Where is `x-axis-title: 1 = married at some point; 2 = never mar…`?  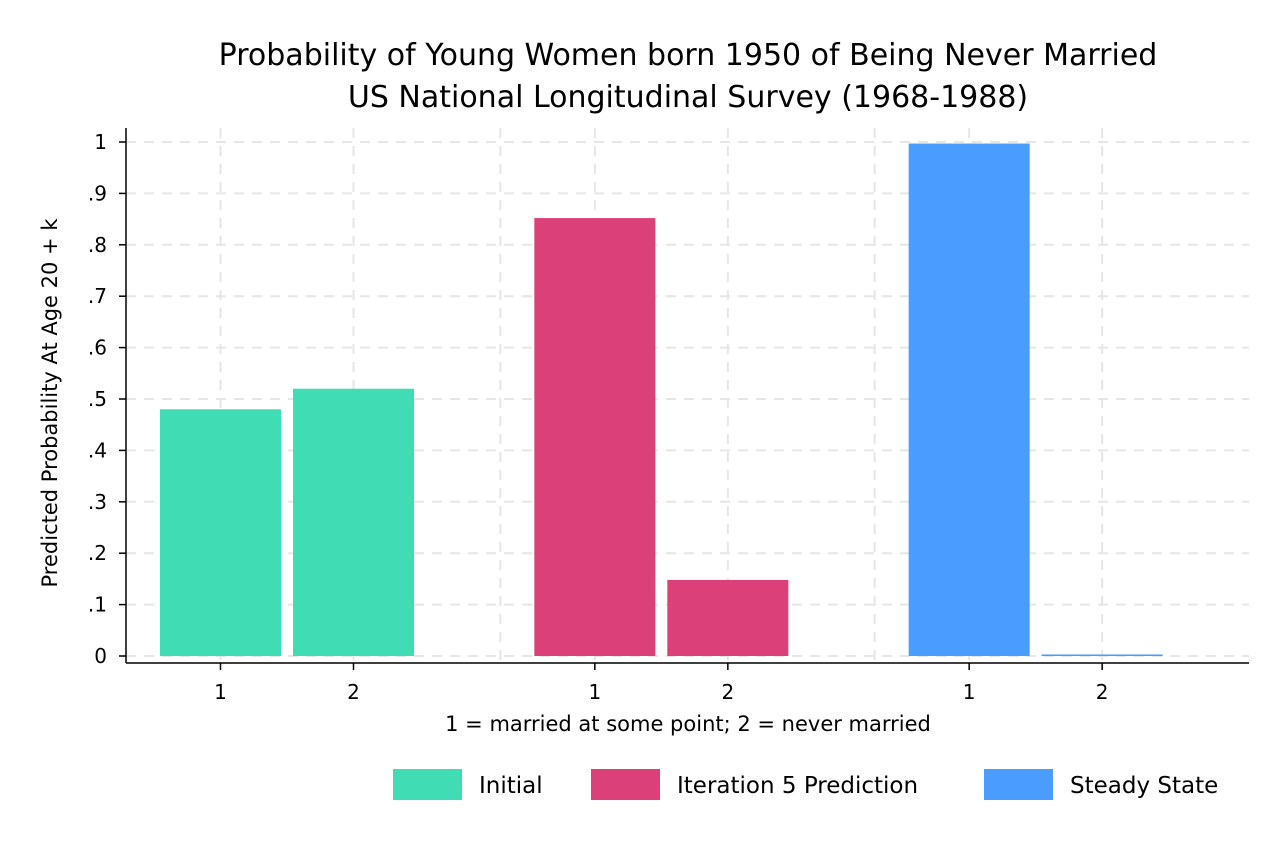
x-axis-title: 1 = married at some point; 2 = never mar… is located at coordinates (688, 724).